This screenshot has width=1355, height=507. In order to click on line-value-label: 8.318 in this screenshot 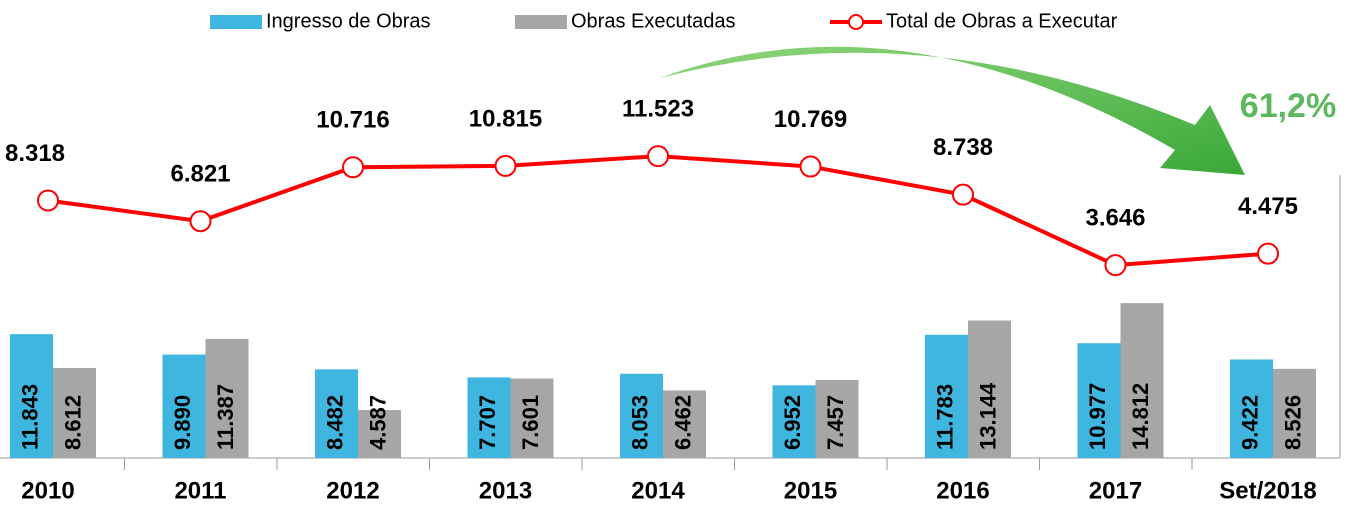, I will do `click(35, 153)`.